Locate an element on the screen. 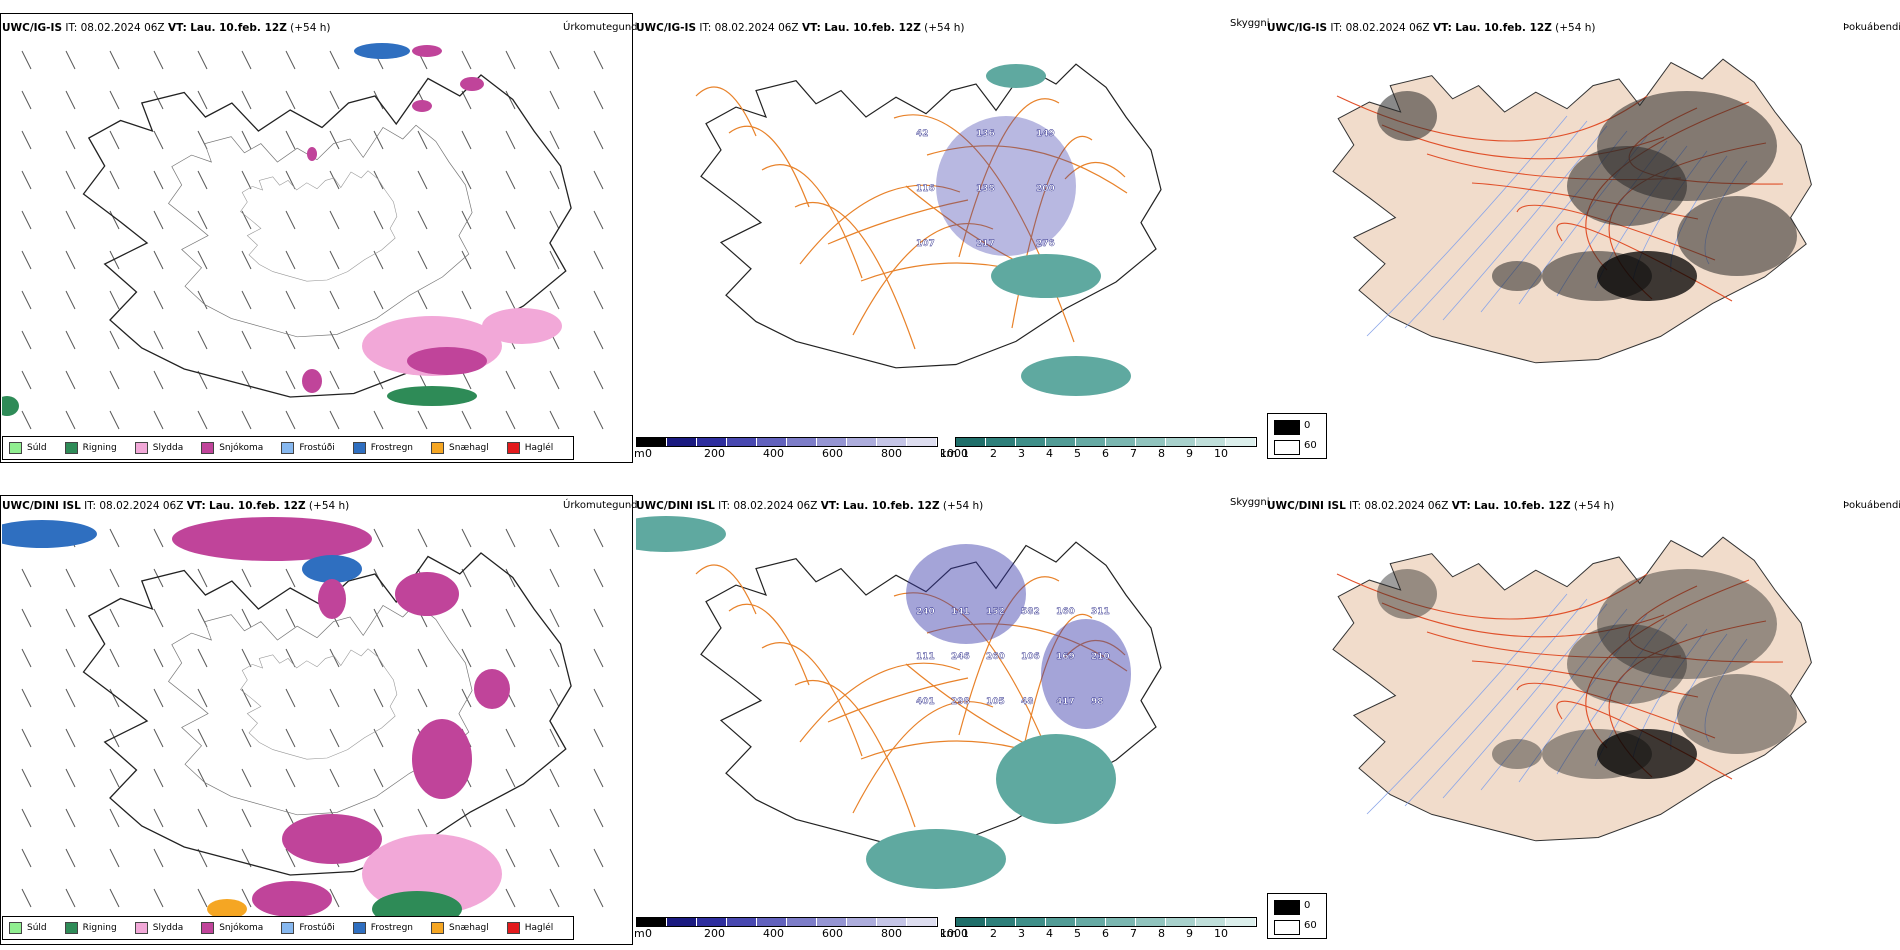 This screenshot has width=1900, height=950. visibility-scale-tick: 5 is located at coordinates (1077, 933).